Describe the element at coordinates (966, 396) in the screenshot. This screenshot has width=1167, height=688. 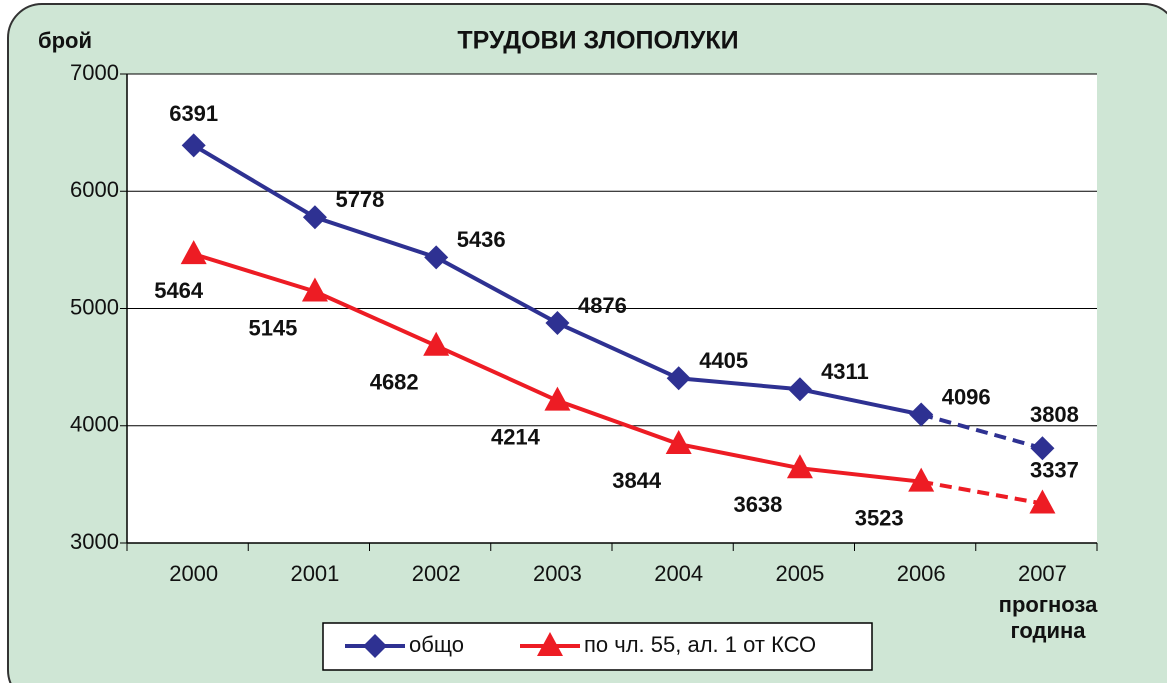
I see `data-label: 4096` at that location.